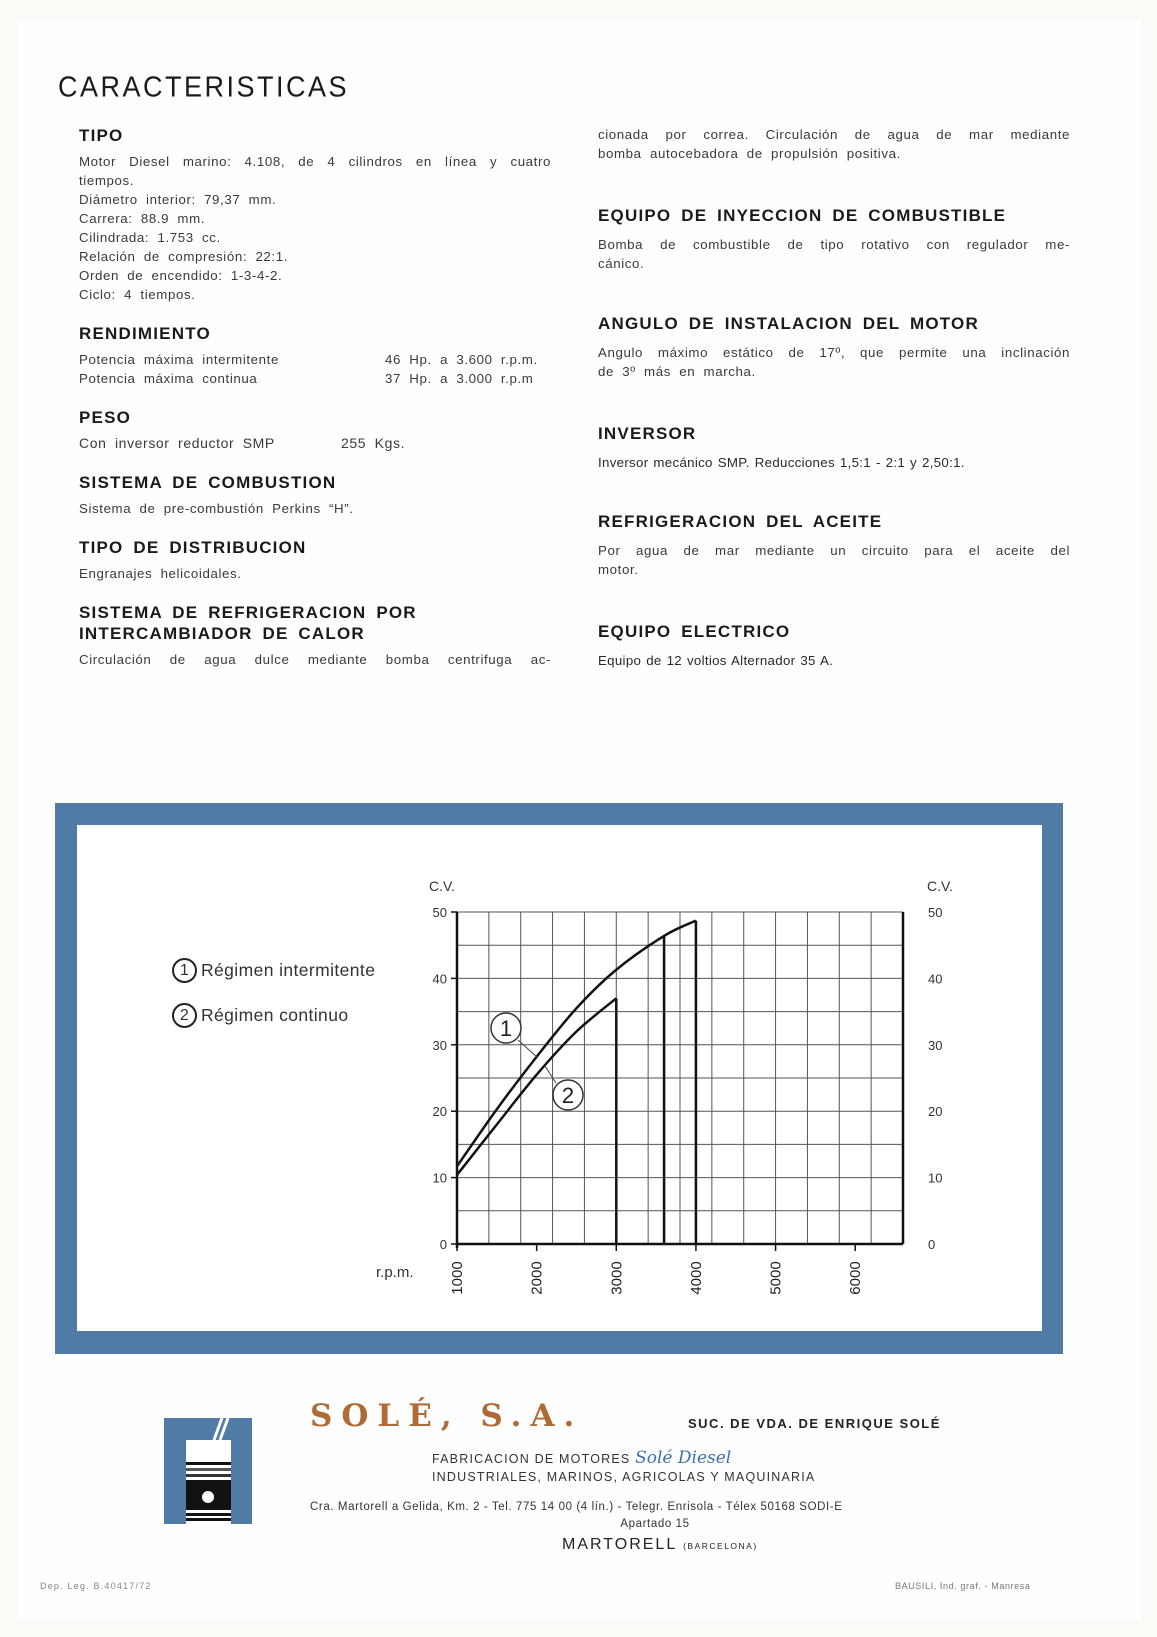  Describe the element at coordinates (935, 1045) in the screenshot. I see `y-tick-label-right: 30` at that location.